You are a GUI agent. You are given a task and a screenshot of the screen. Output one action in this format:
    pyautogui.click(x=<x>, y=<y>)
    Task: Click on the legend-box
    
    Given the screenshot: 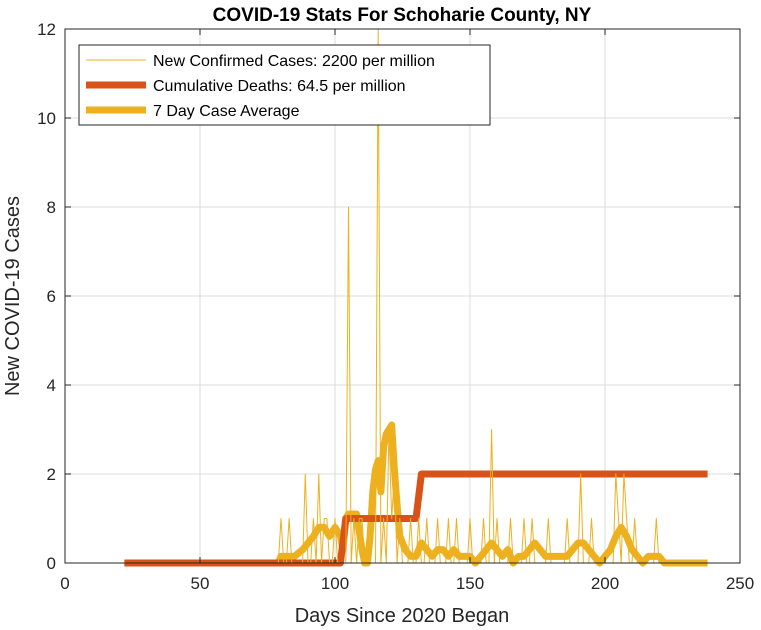 What is the action you would take?
    pyautogui.click(x=284, y=85)
    